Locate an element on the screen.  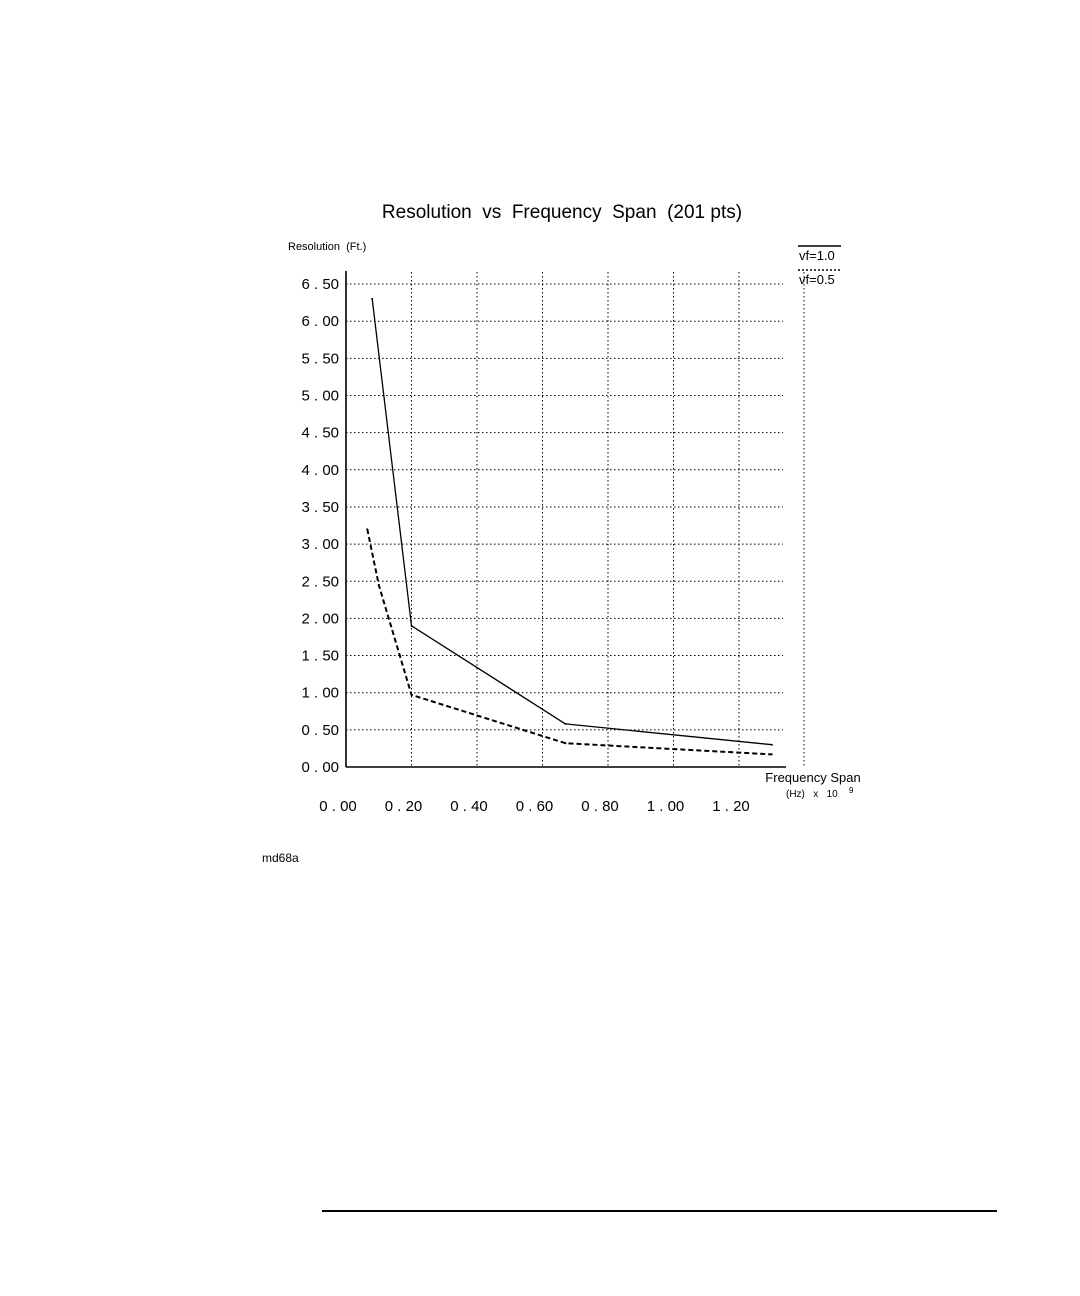
x-tick-label: 0 . 40 is located at coordinates (469, 806).